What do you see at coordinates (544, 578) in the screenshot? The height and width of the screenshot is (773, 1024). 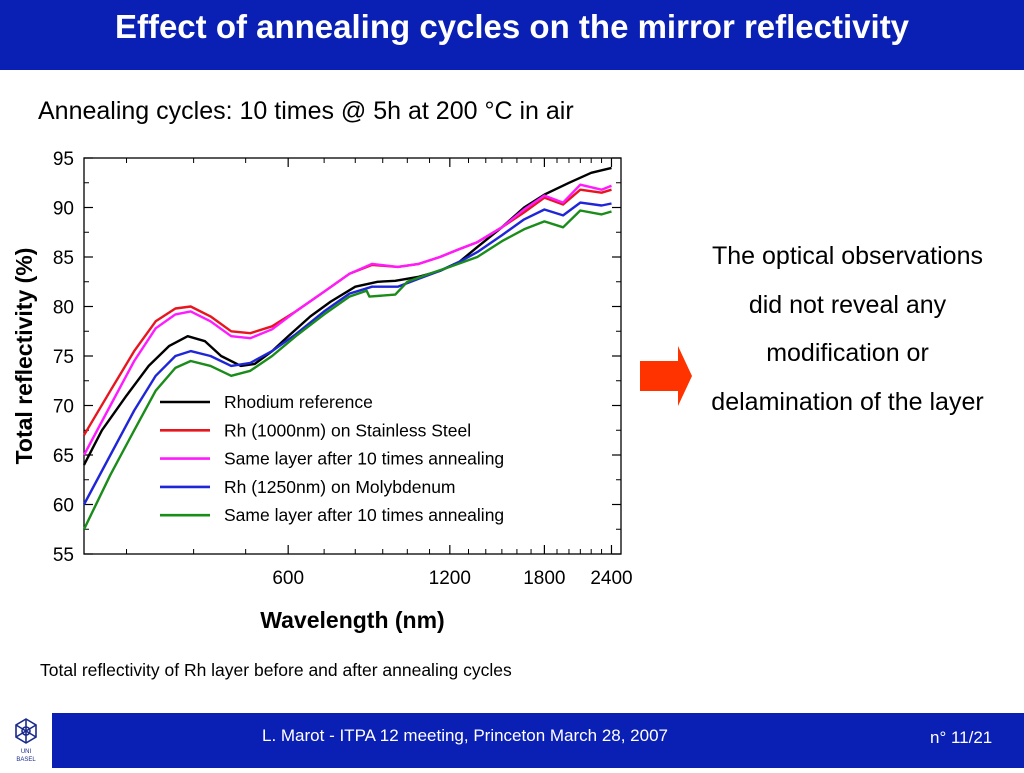 I see `x-tick-label: 1800` at bounding box center [544, 578].